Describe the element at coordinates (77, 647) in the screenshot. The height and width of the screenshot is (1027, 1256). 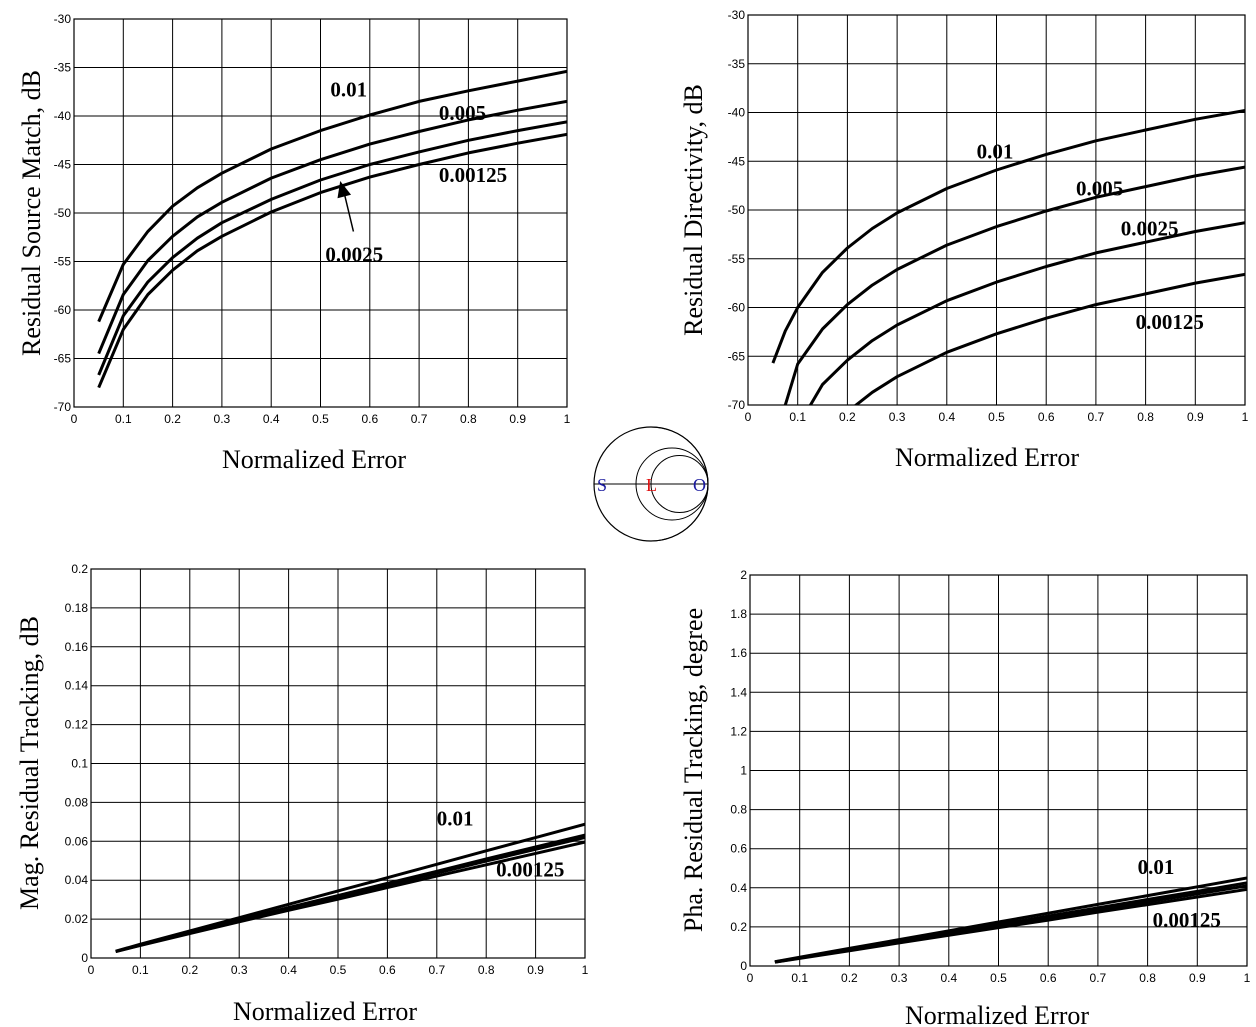
I see `y-tick-label: 0.16` at that location.